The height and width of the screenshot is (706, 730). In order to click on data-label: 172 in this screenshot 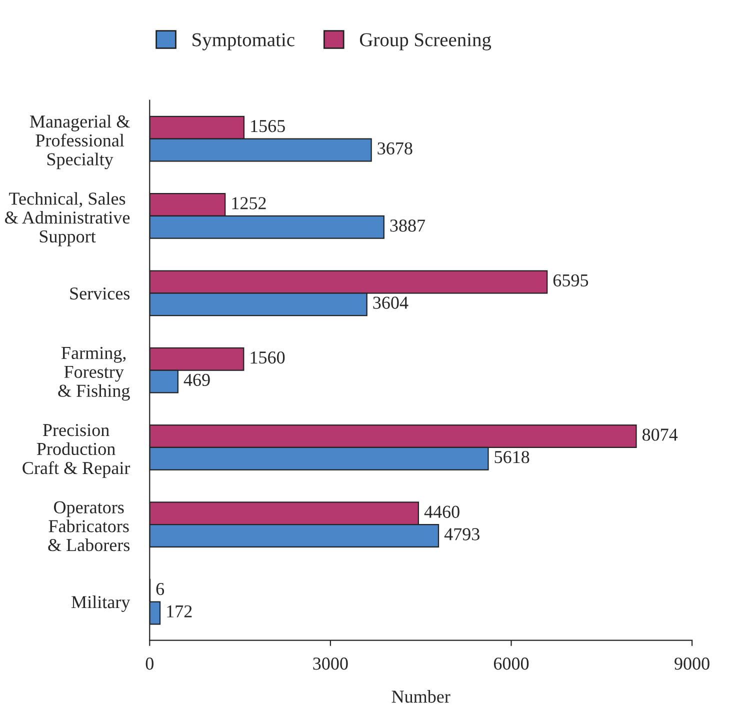, I will do `click(179, 611)`.